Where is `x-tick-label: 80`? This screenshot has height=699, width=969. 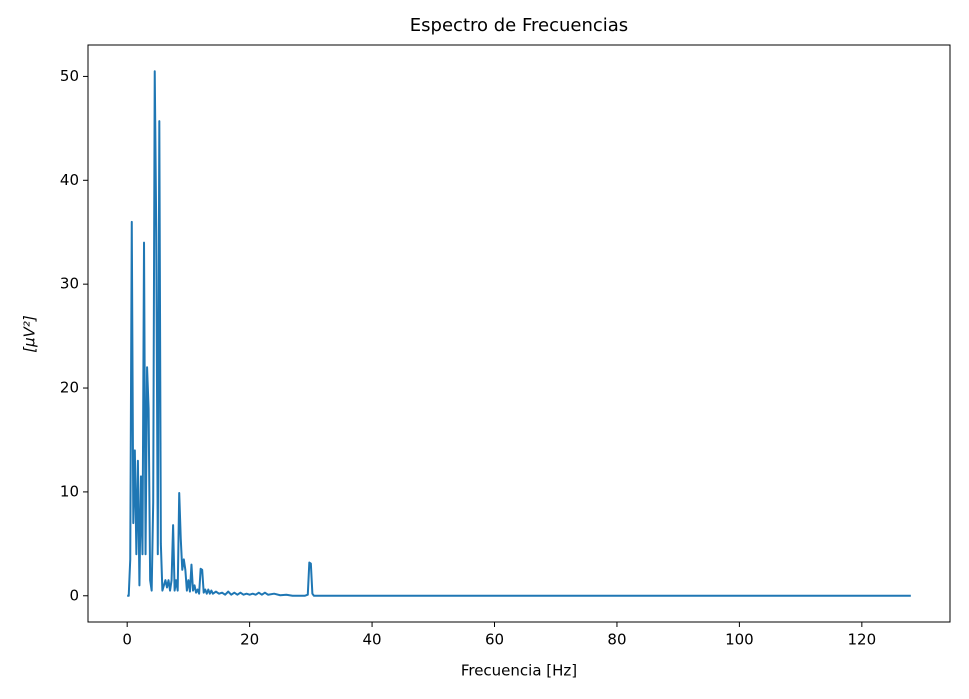
x-tick-label: 80 is located at coordinates (616, 640).